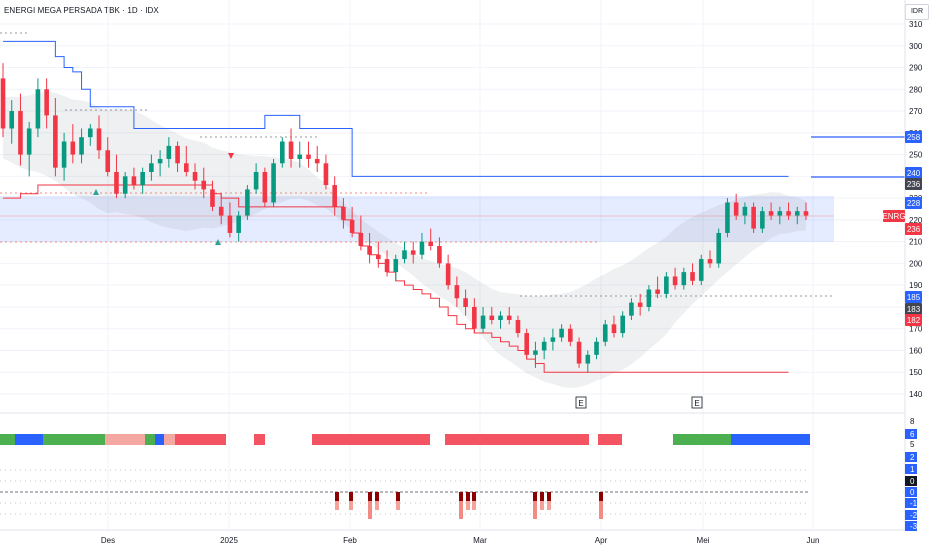 The width and height of the screenshot is (932, 550). Describe the element at coordinates (469, 505) in the screenshot. I see `oscillator-bars` at that location.